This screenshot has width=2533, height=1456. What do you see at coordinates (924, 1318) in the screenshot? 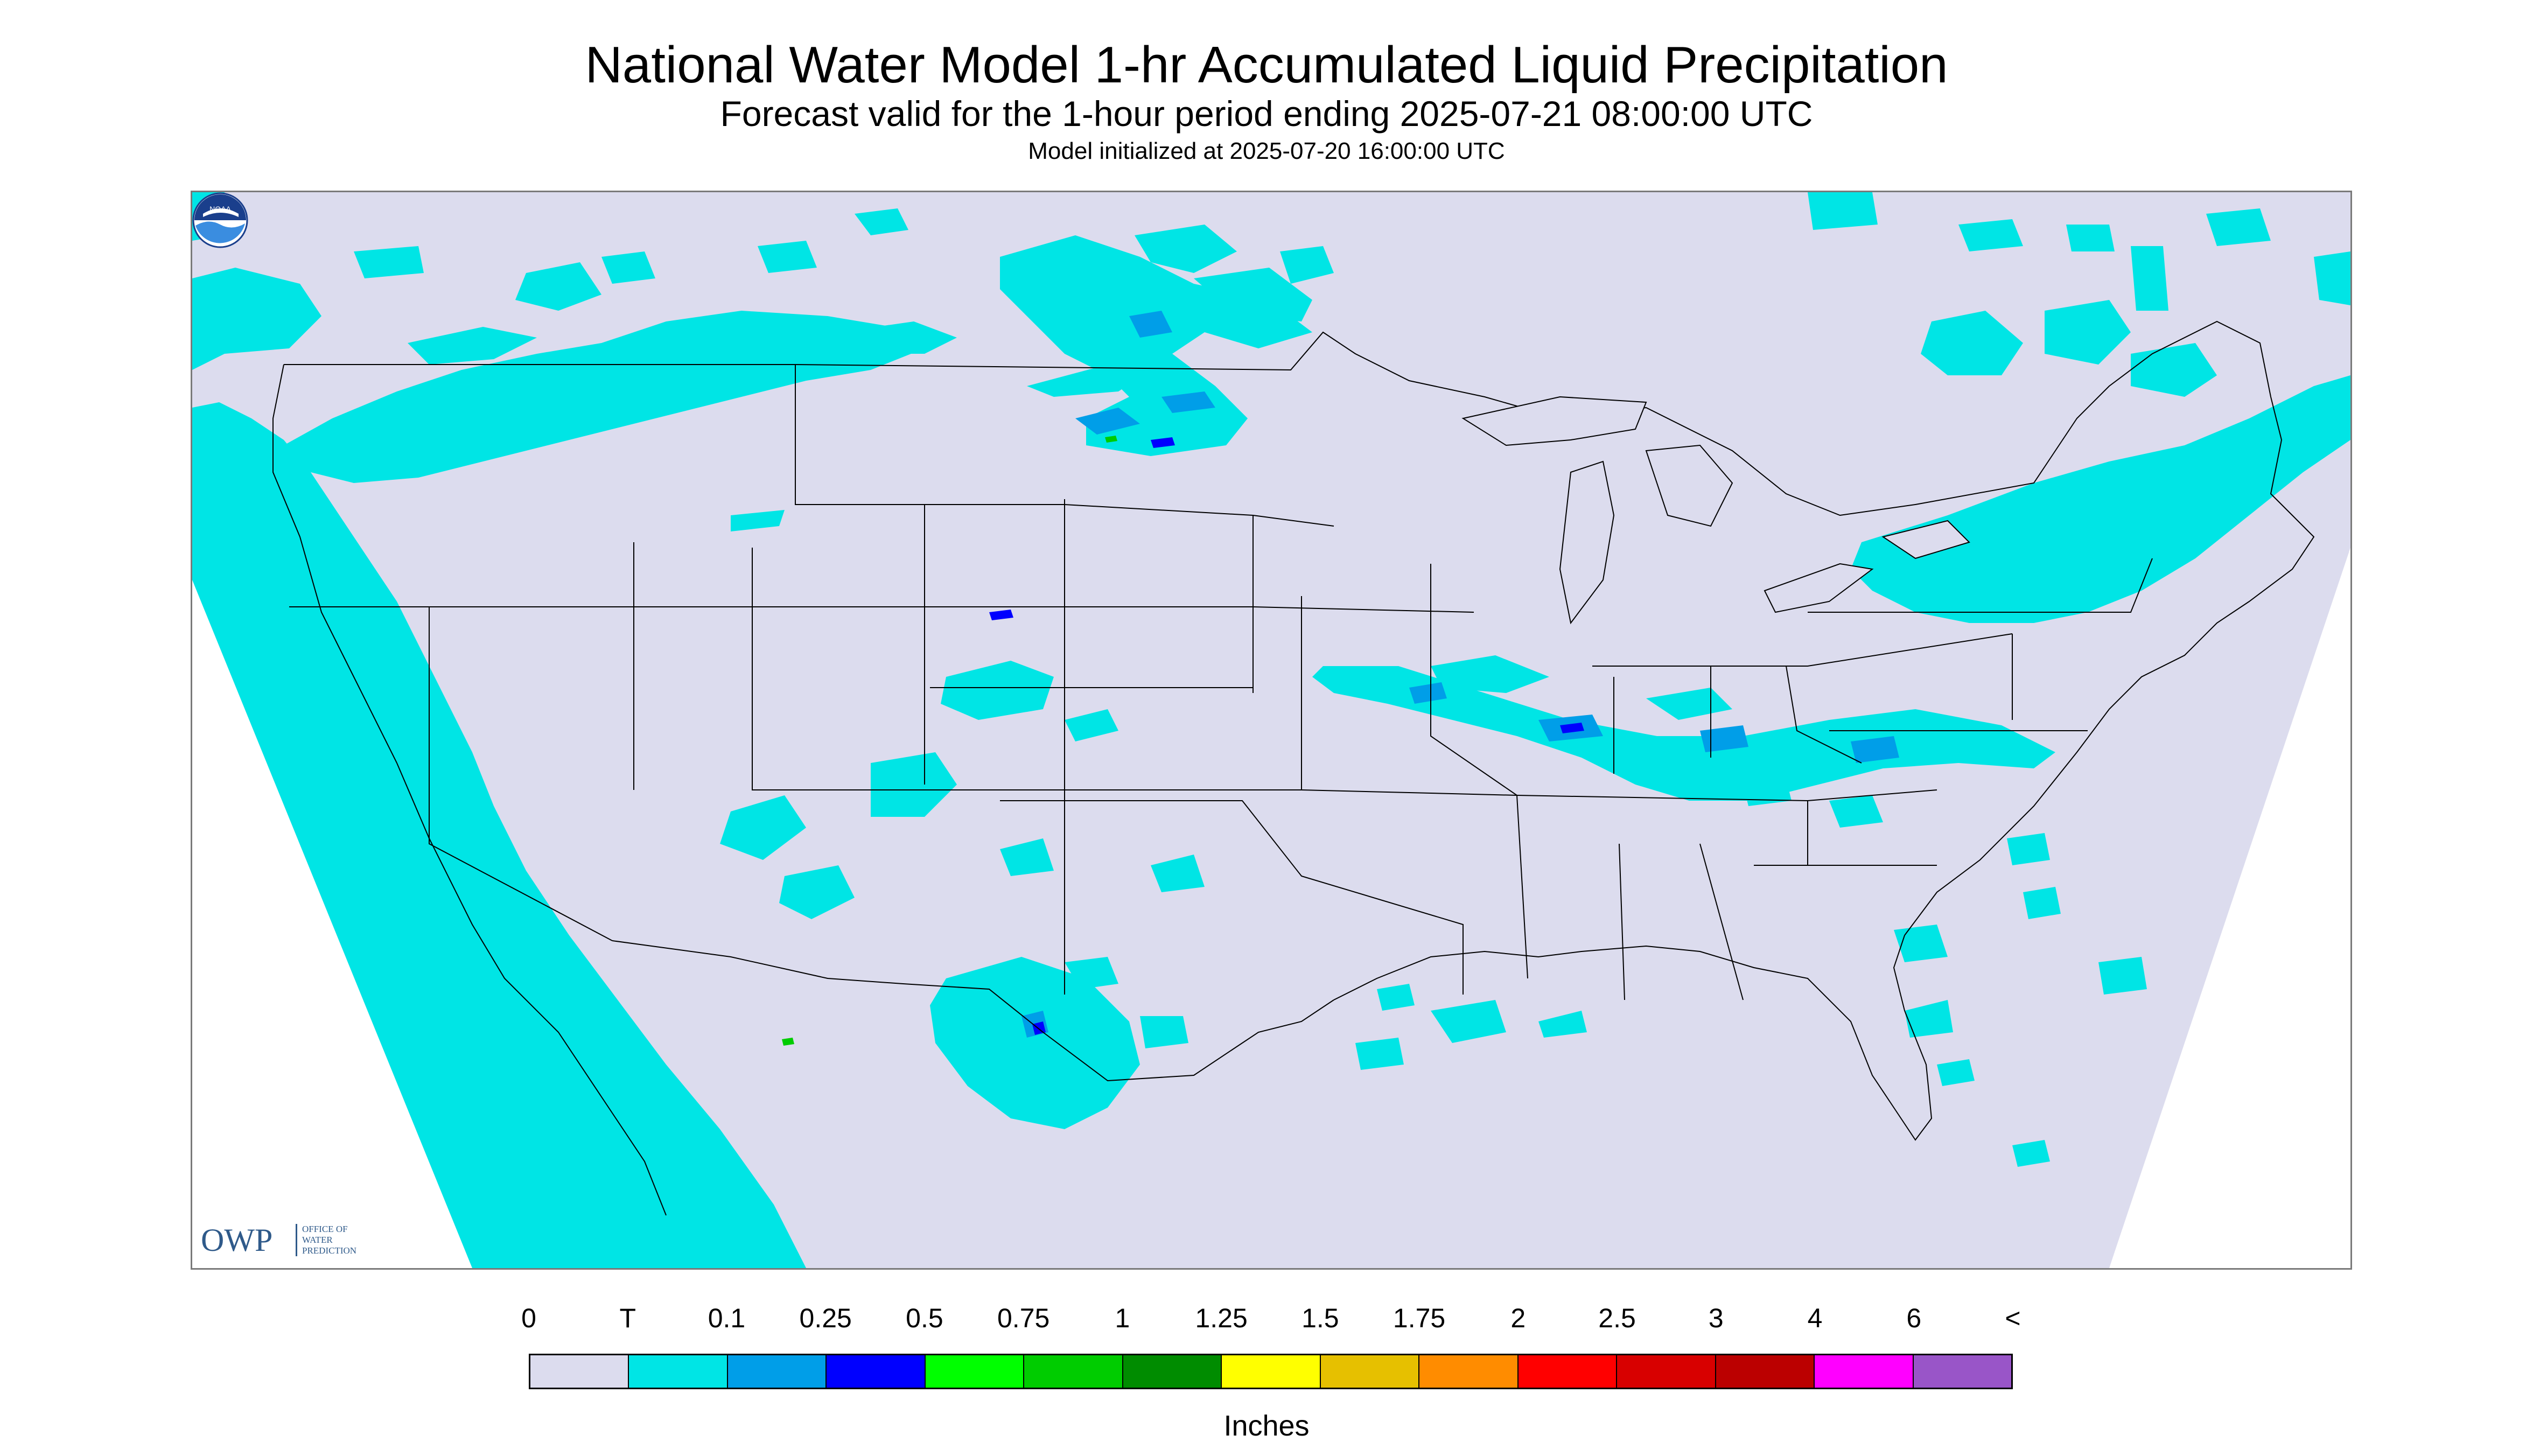
I see `legend-label: 0.5` at bounding box center [924, 1318].